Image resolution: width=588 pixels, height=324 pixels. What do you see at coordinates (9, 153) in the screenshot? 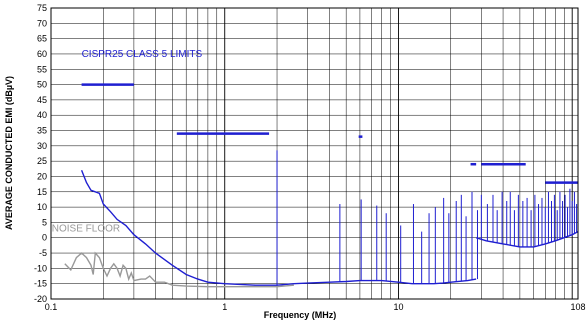
I see `y-axis-label: AVERAGE CONDUCTED EMI (dBµV)` at bounding box center [9, 153].